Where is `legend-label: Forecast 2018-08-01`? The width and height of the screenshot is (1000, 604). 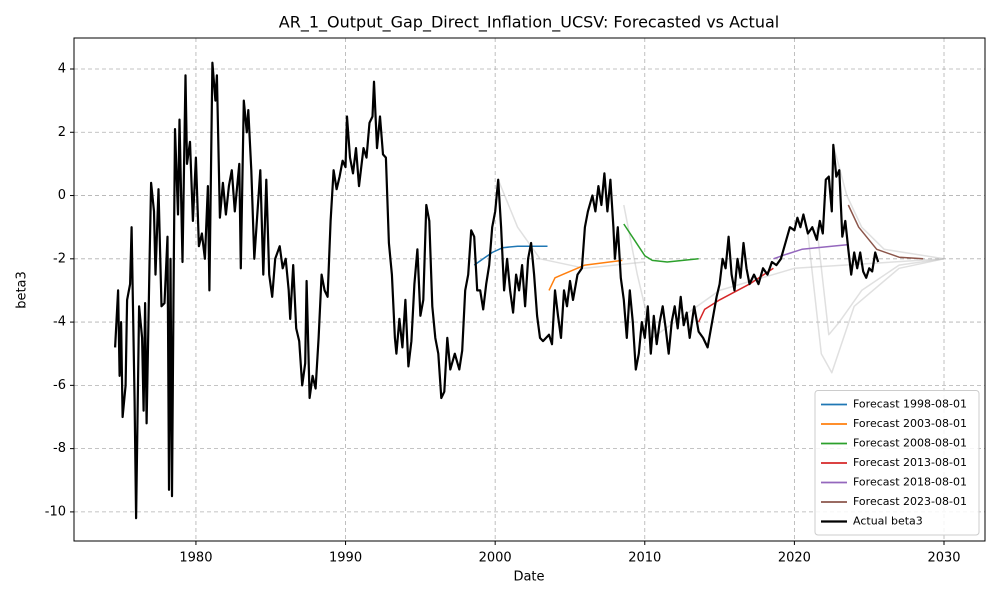
legend-label: Forecast 2018-08-01 is located at coordinates (910, 482).